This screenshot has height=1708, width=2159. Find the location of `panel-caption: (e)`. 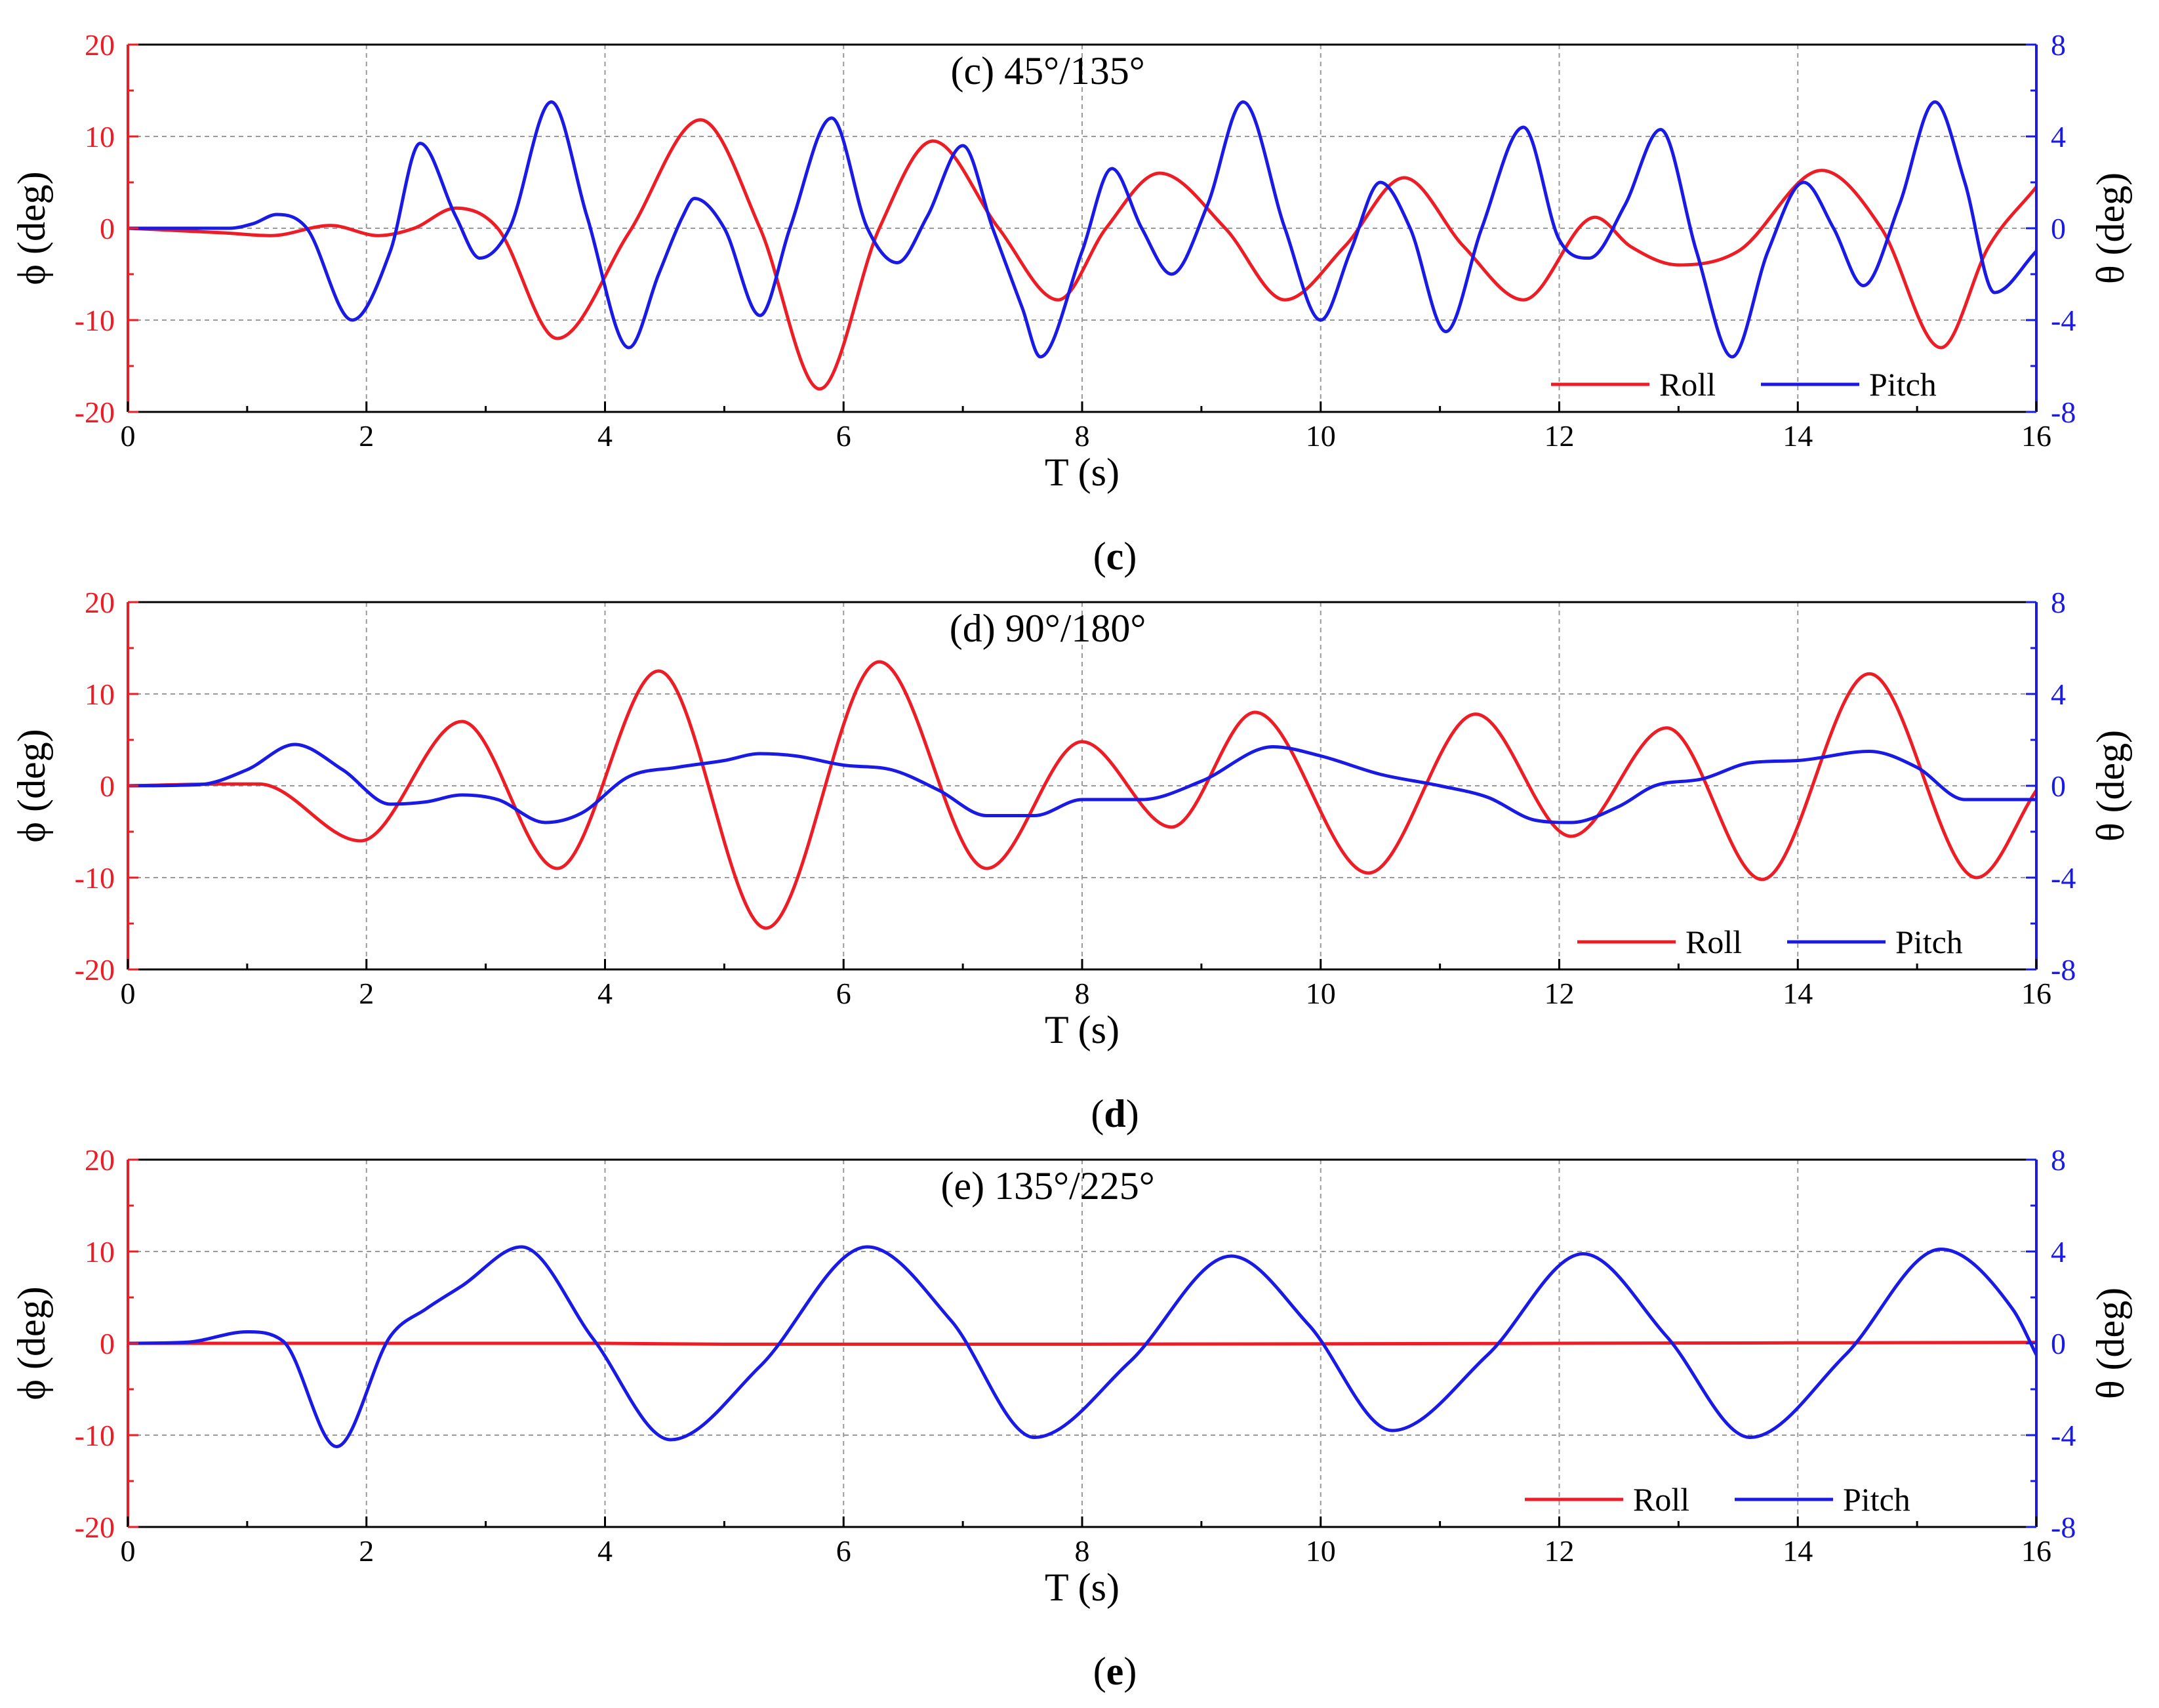

panel-caption: (e) is located at coordinates (1115, 1671).